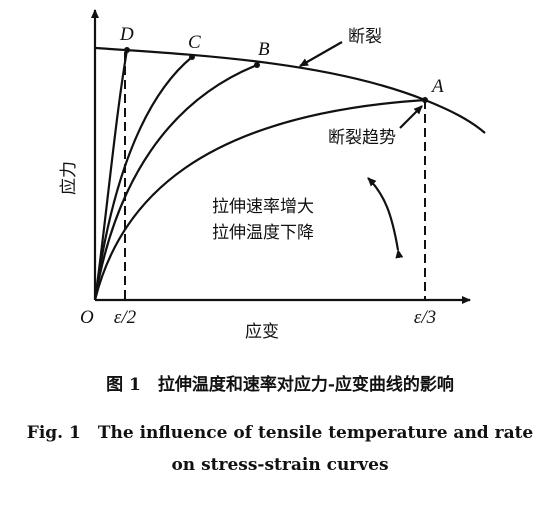 The width and height of the screenshot is (560, 510). I want to click on annotation: 拉伸速率增大, so click(263, 207).